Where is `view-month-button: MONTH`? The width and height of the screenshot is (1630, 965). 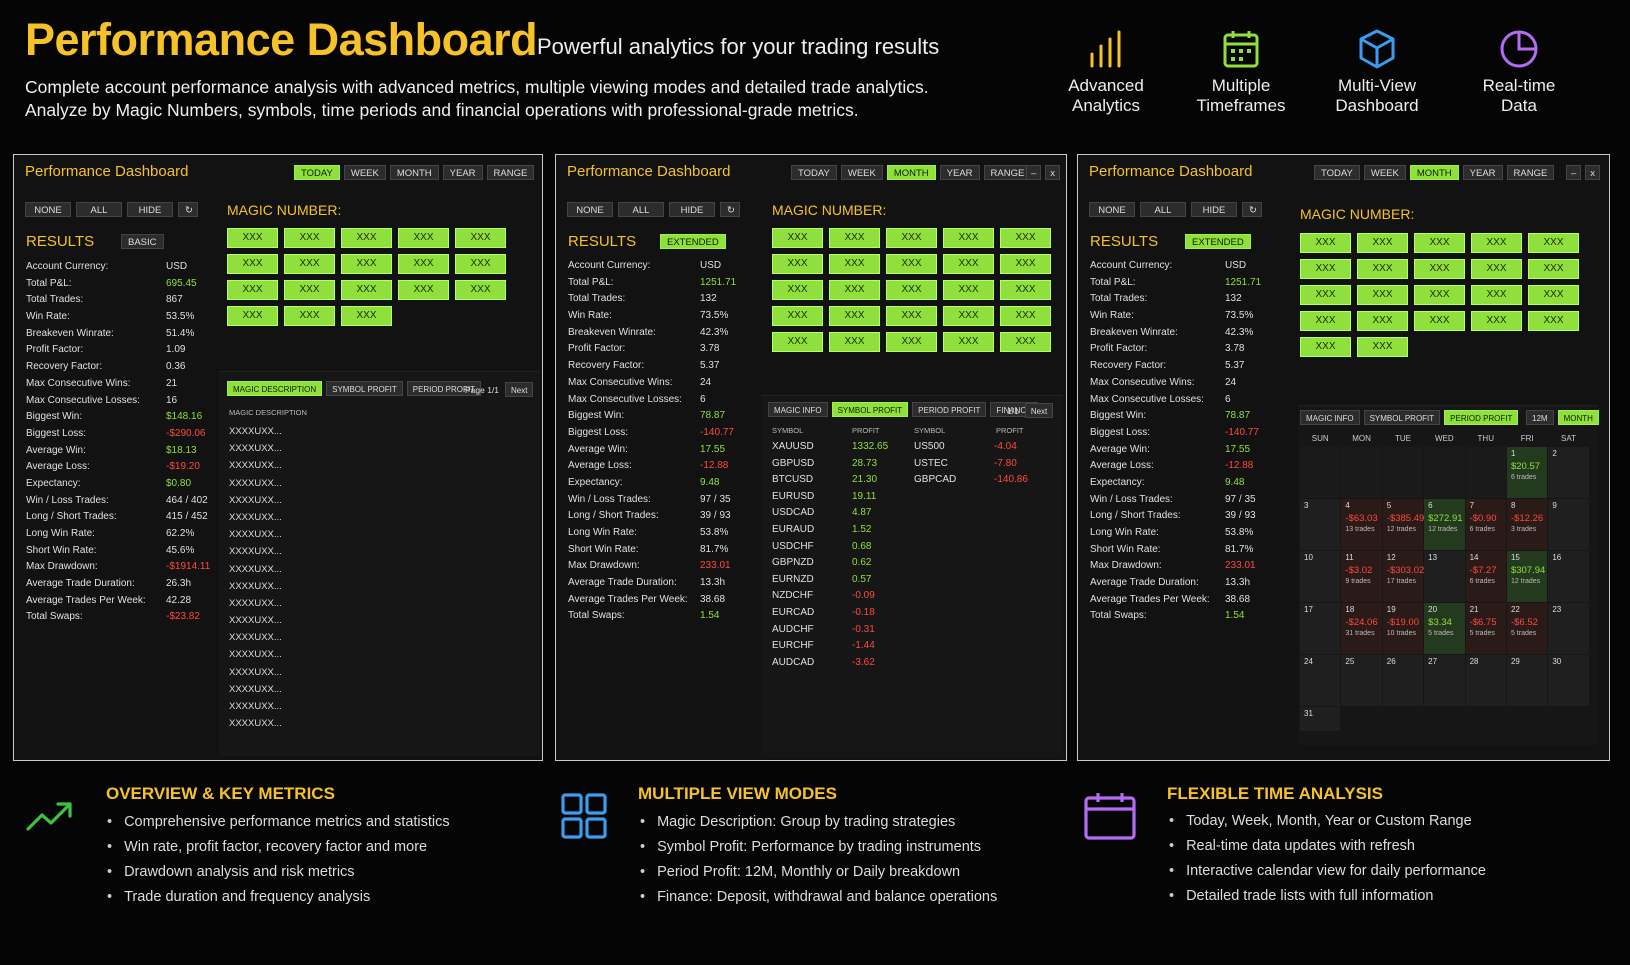
view-month-button: MONTH is located at coordinates (1578, 417).